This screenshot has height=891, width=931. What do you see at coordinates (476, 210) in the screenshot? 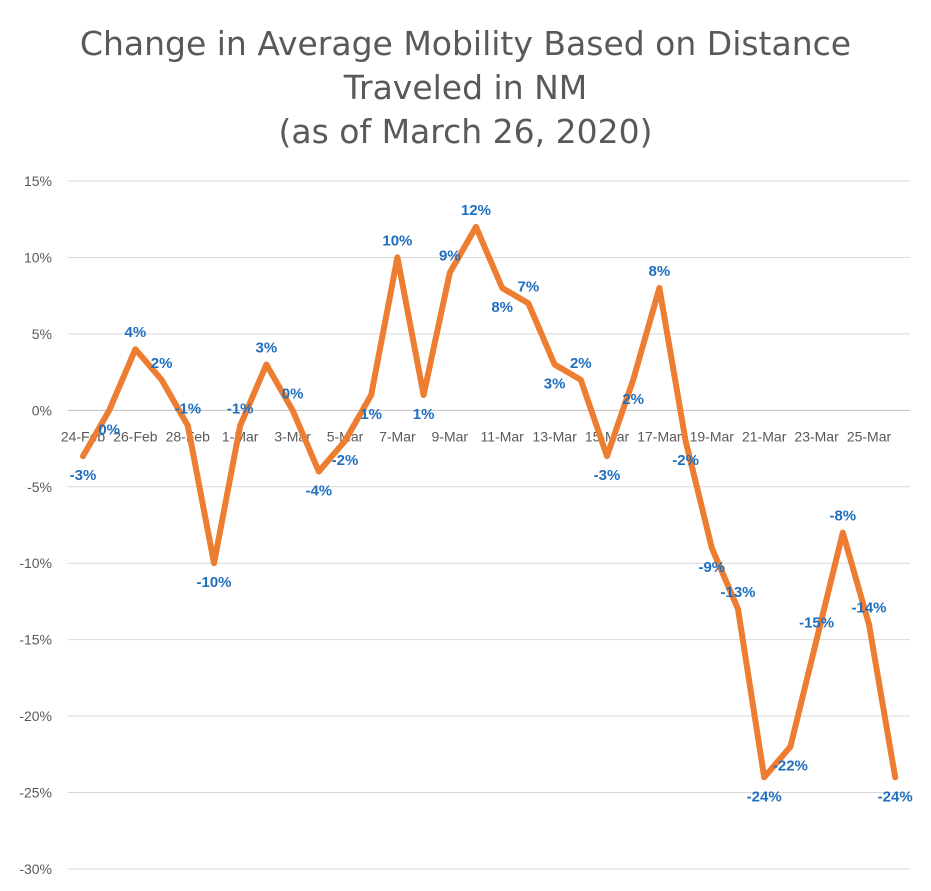
I see `data-label: 12%` at bounding box center [476, 210].